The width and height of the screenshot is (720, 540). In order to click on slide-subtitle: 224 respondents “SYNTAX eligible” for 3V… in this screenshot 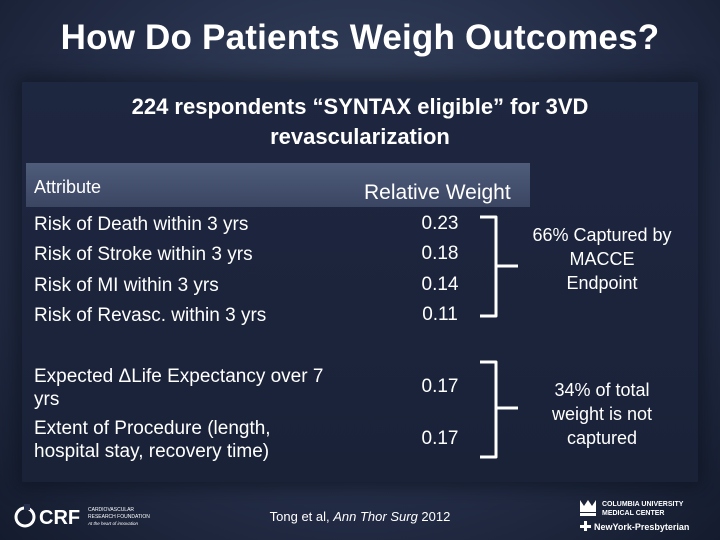, I will do `click(360, 121)`.